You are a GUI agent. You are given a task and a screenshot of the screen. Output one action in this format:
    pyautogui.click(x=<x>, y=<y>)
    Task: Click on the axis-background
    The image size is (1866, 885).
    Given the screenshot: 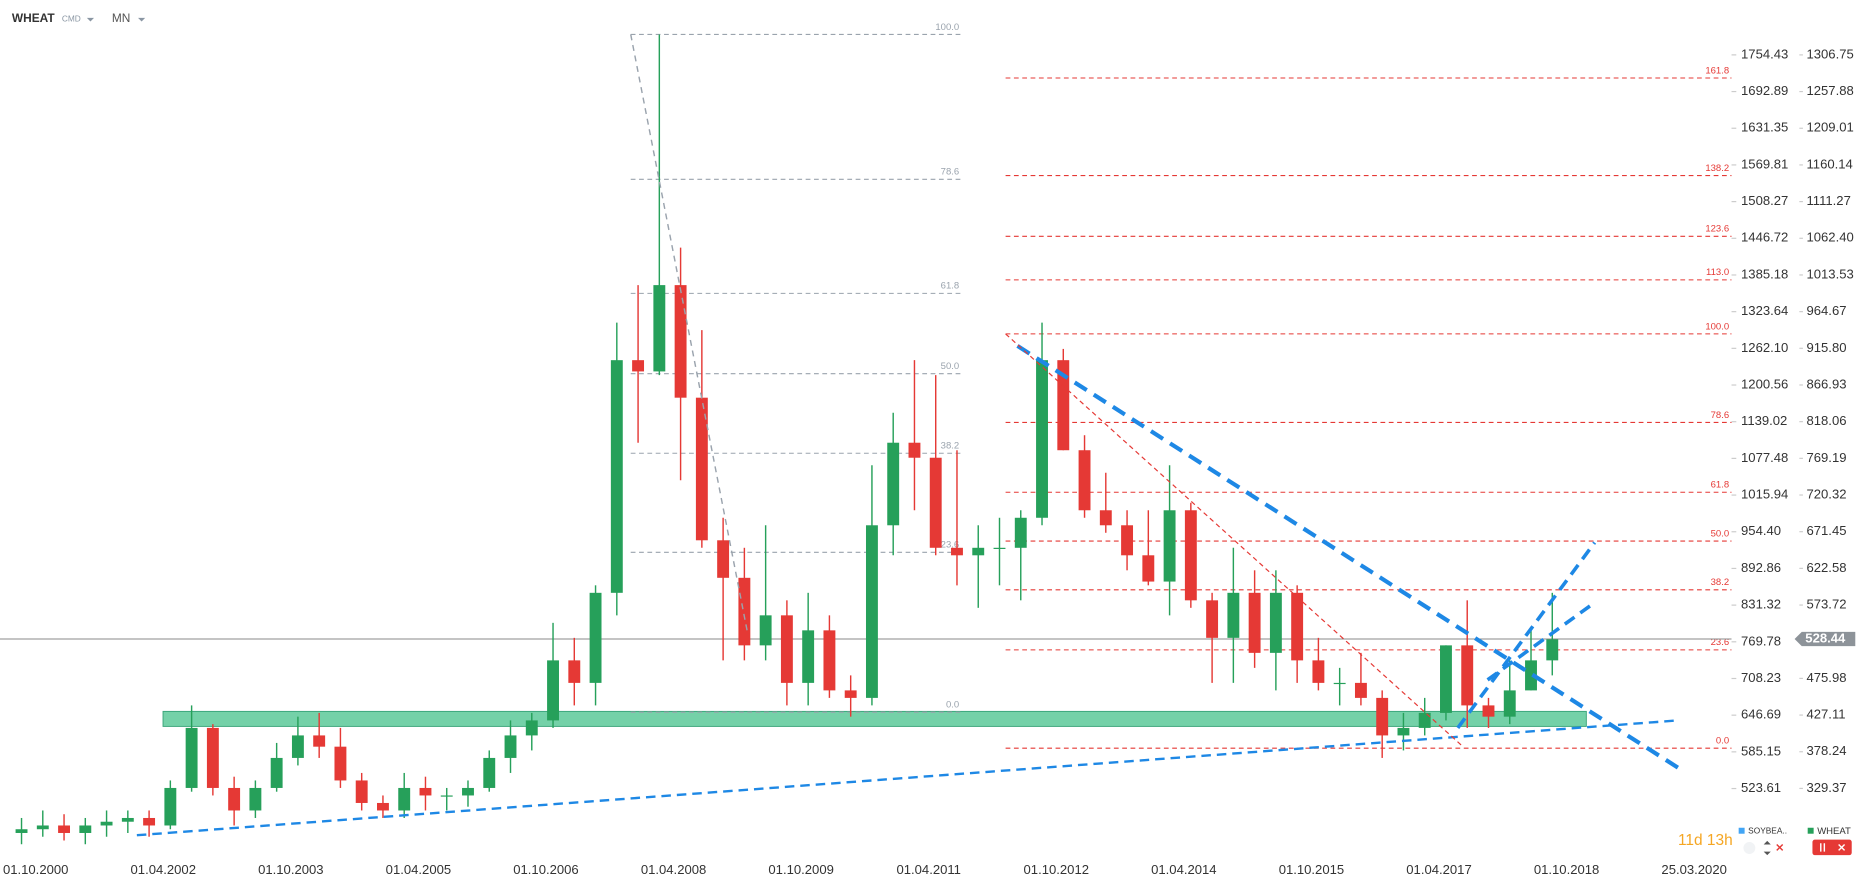 What is the action you would take?
    pyautogui.click(x=1798, y=442)
    